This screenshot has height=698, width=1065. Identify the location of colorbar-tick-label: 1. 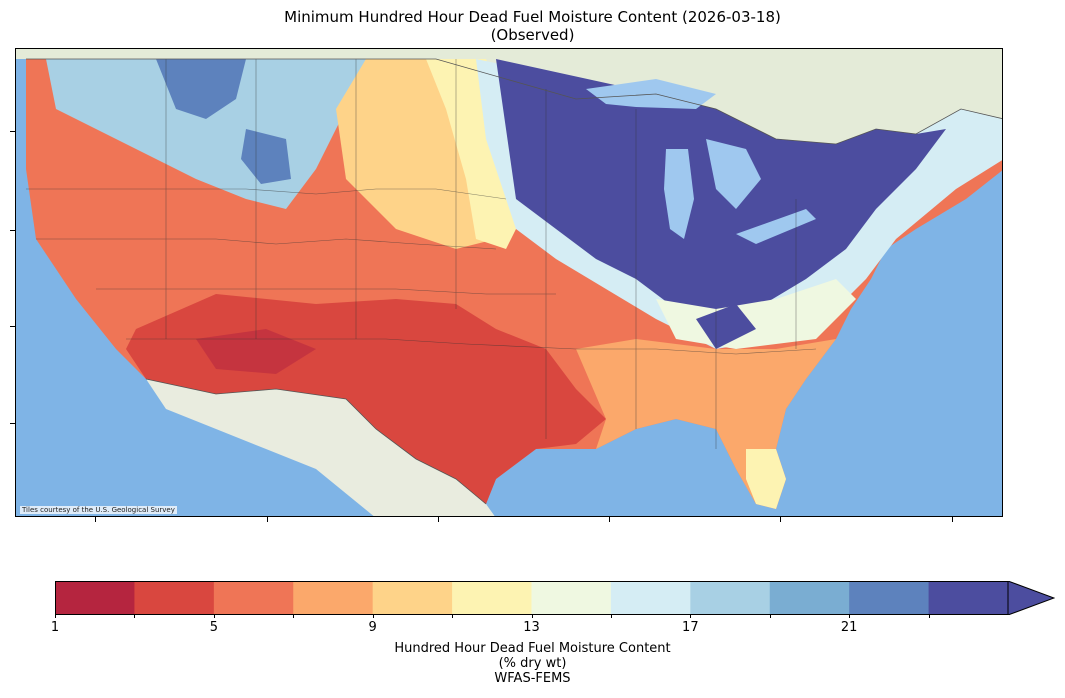
(55, 627).